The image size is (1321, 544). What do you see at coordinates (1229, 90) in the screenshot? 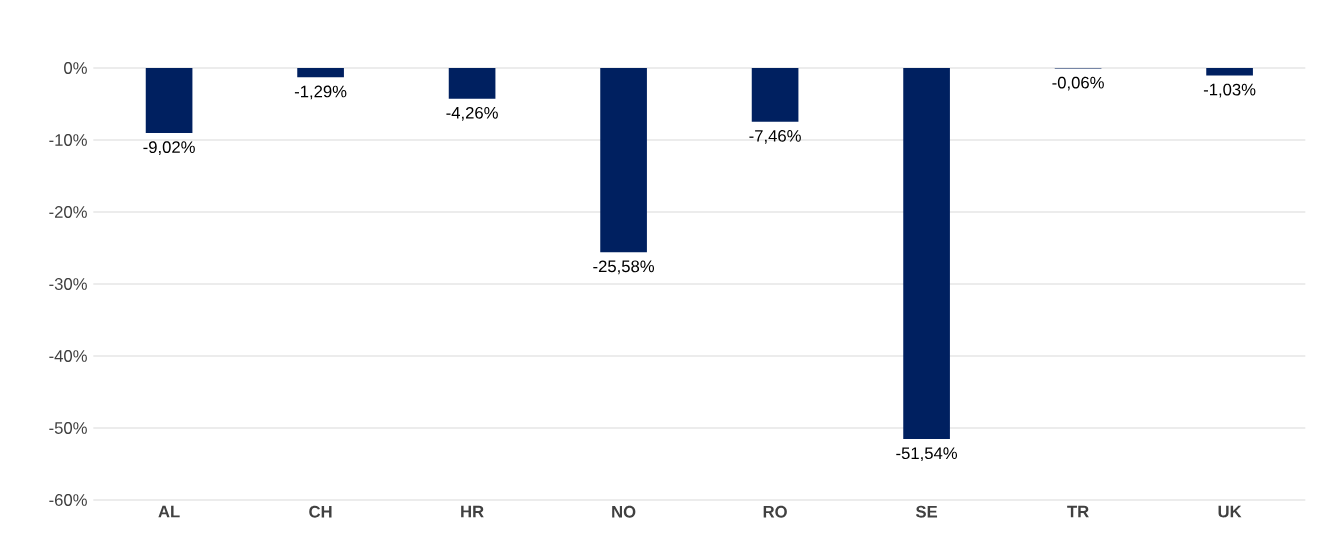
I see `data-label: -1,03%` at bounding box center [1229, 90].